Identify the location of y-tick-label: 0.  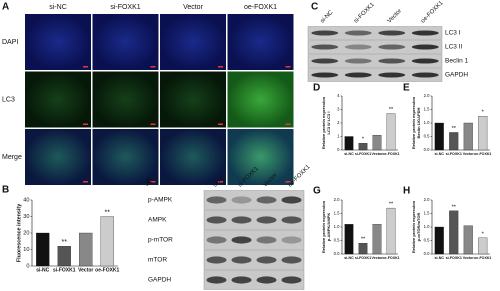
(338, 149).